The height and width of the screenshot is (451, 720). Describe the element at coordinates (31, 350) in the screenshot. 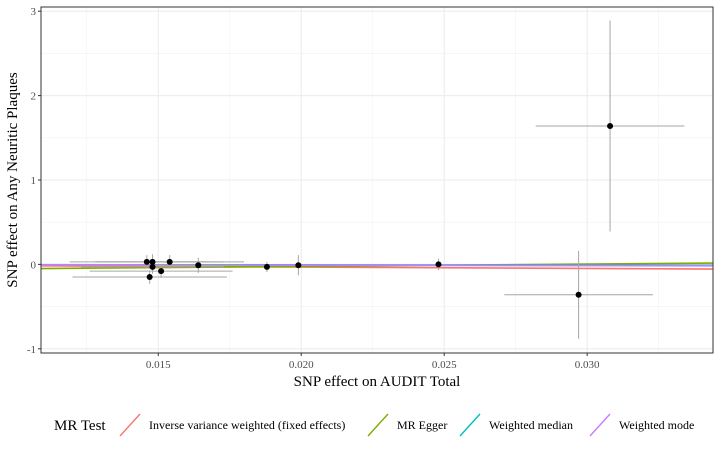

I see `y-tick-label: -1` at that location.